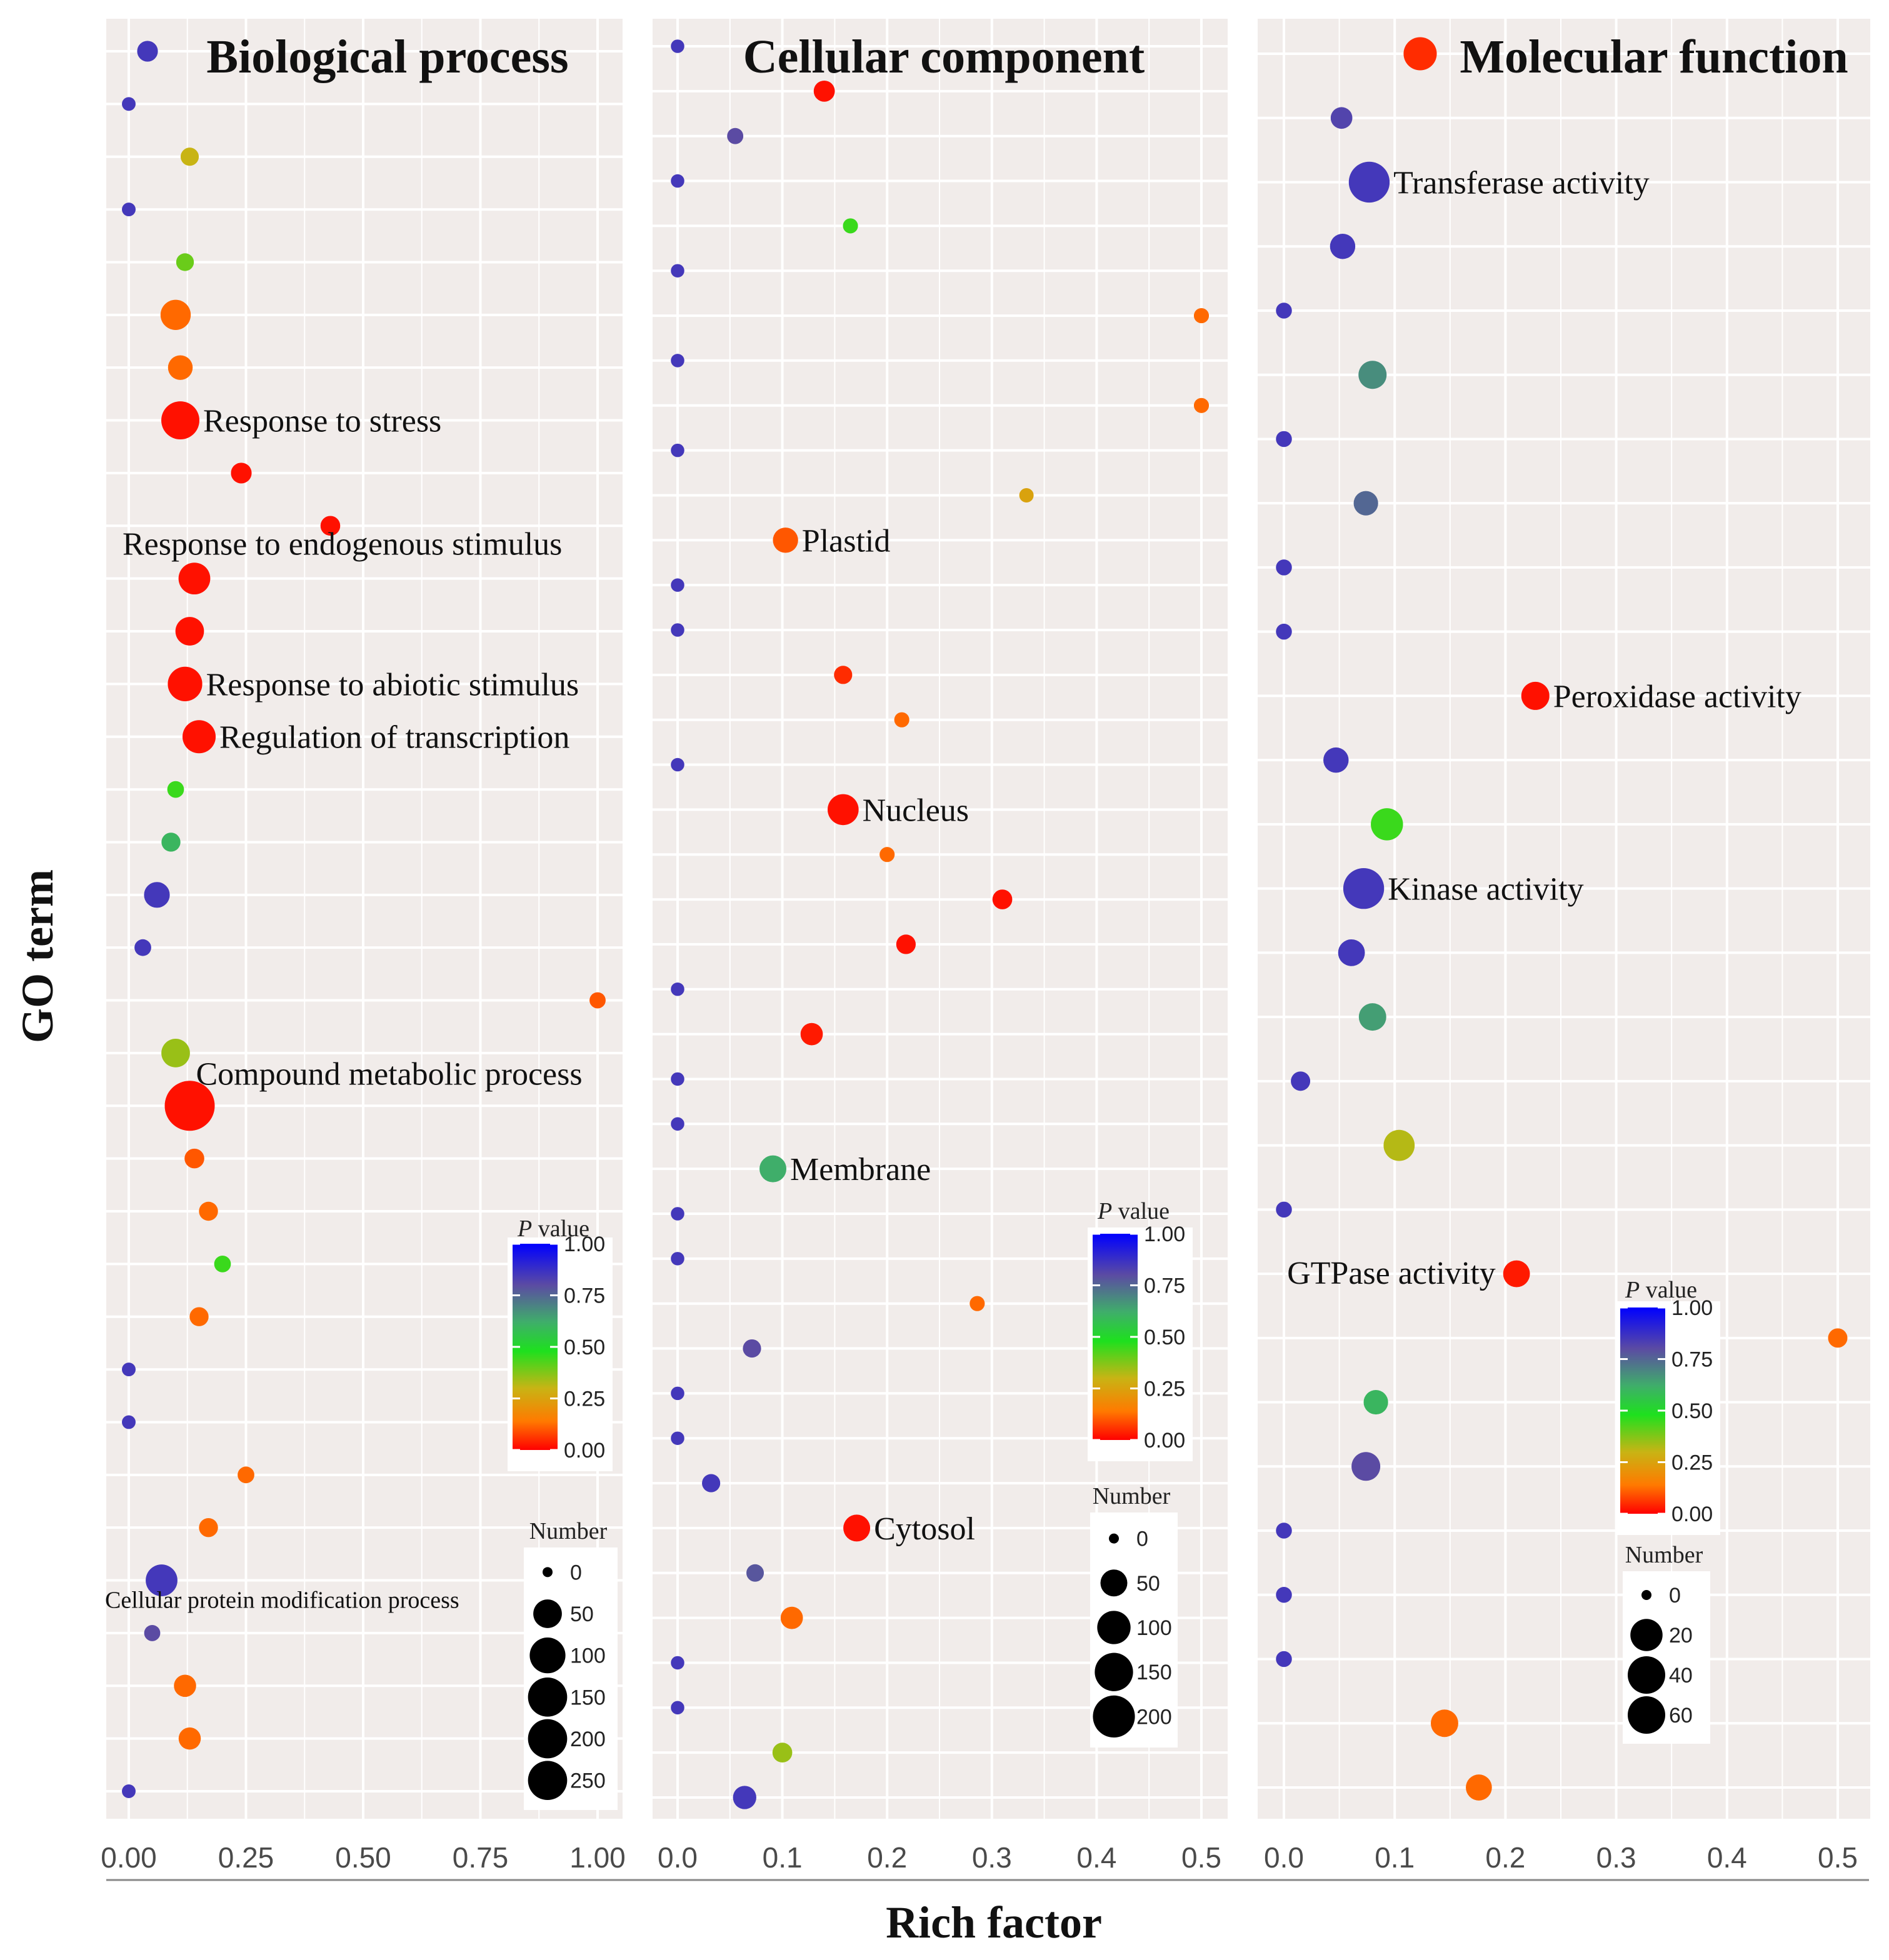 The width and height of the screenshot is (1889, 1960). I want to click on term-annotation: Peroxidase activity, so click(1677, 696).